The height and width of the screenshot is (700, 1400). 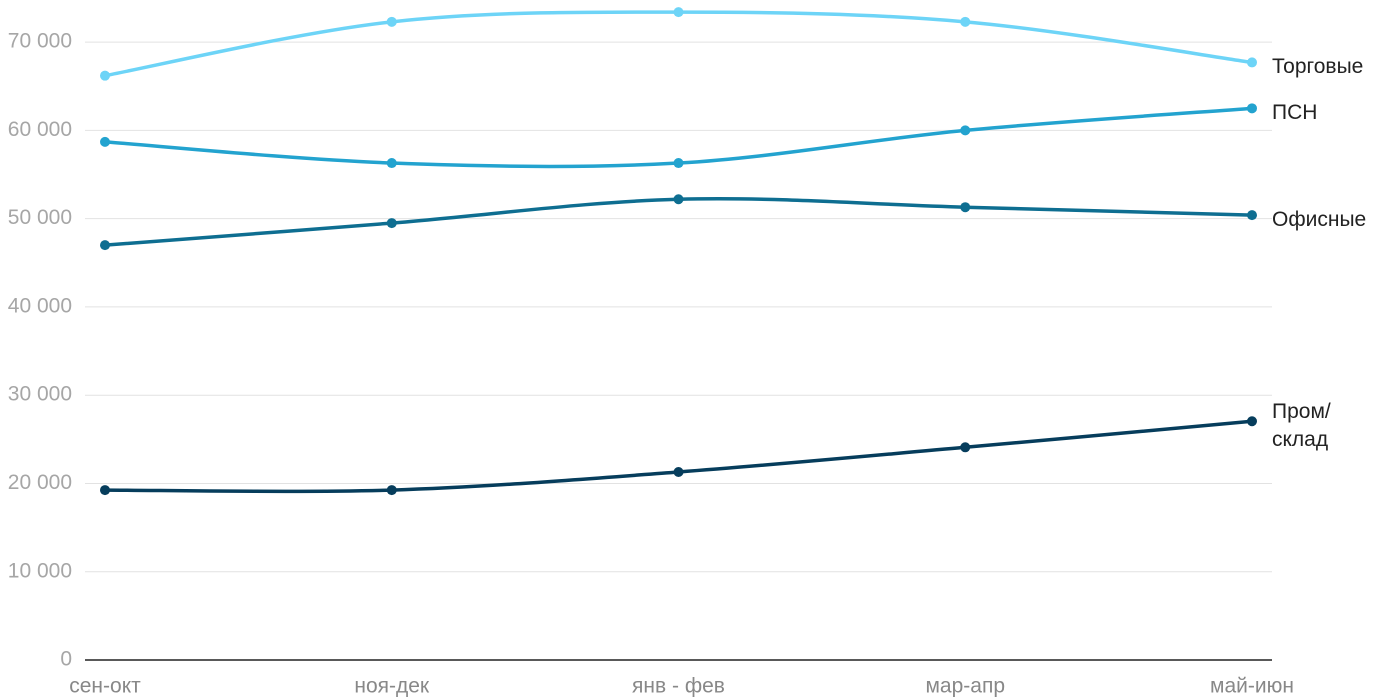 I want to click on y-tick-label: 70 000, so click(x=40, y=41).